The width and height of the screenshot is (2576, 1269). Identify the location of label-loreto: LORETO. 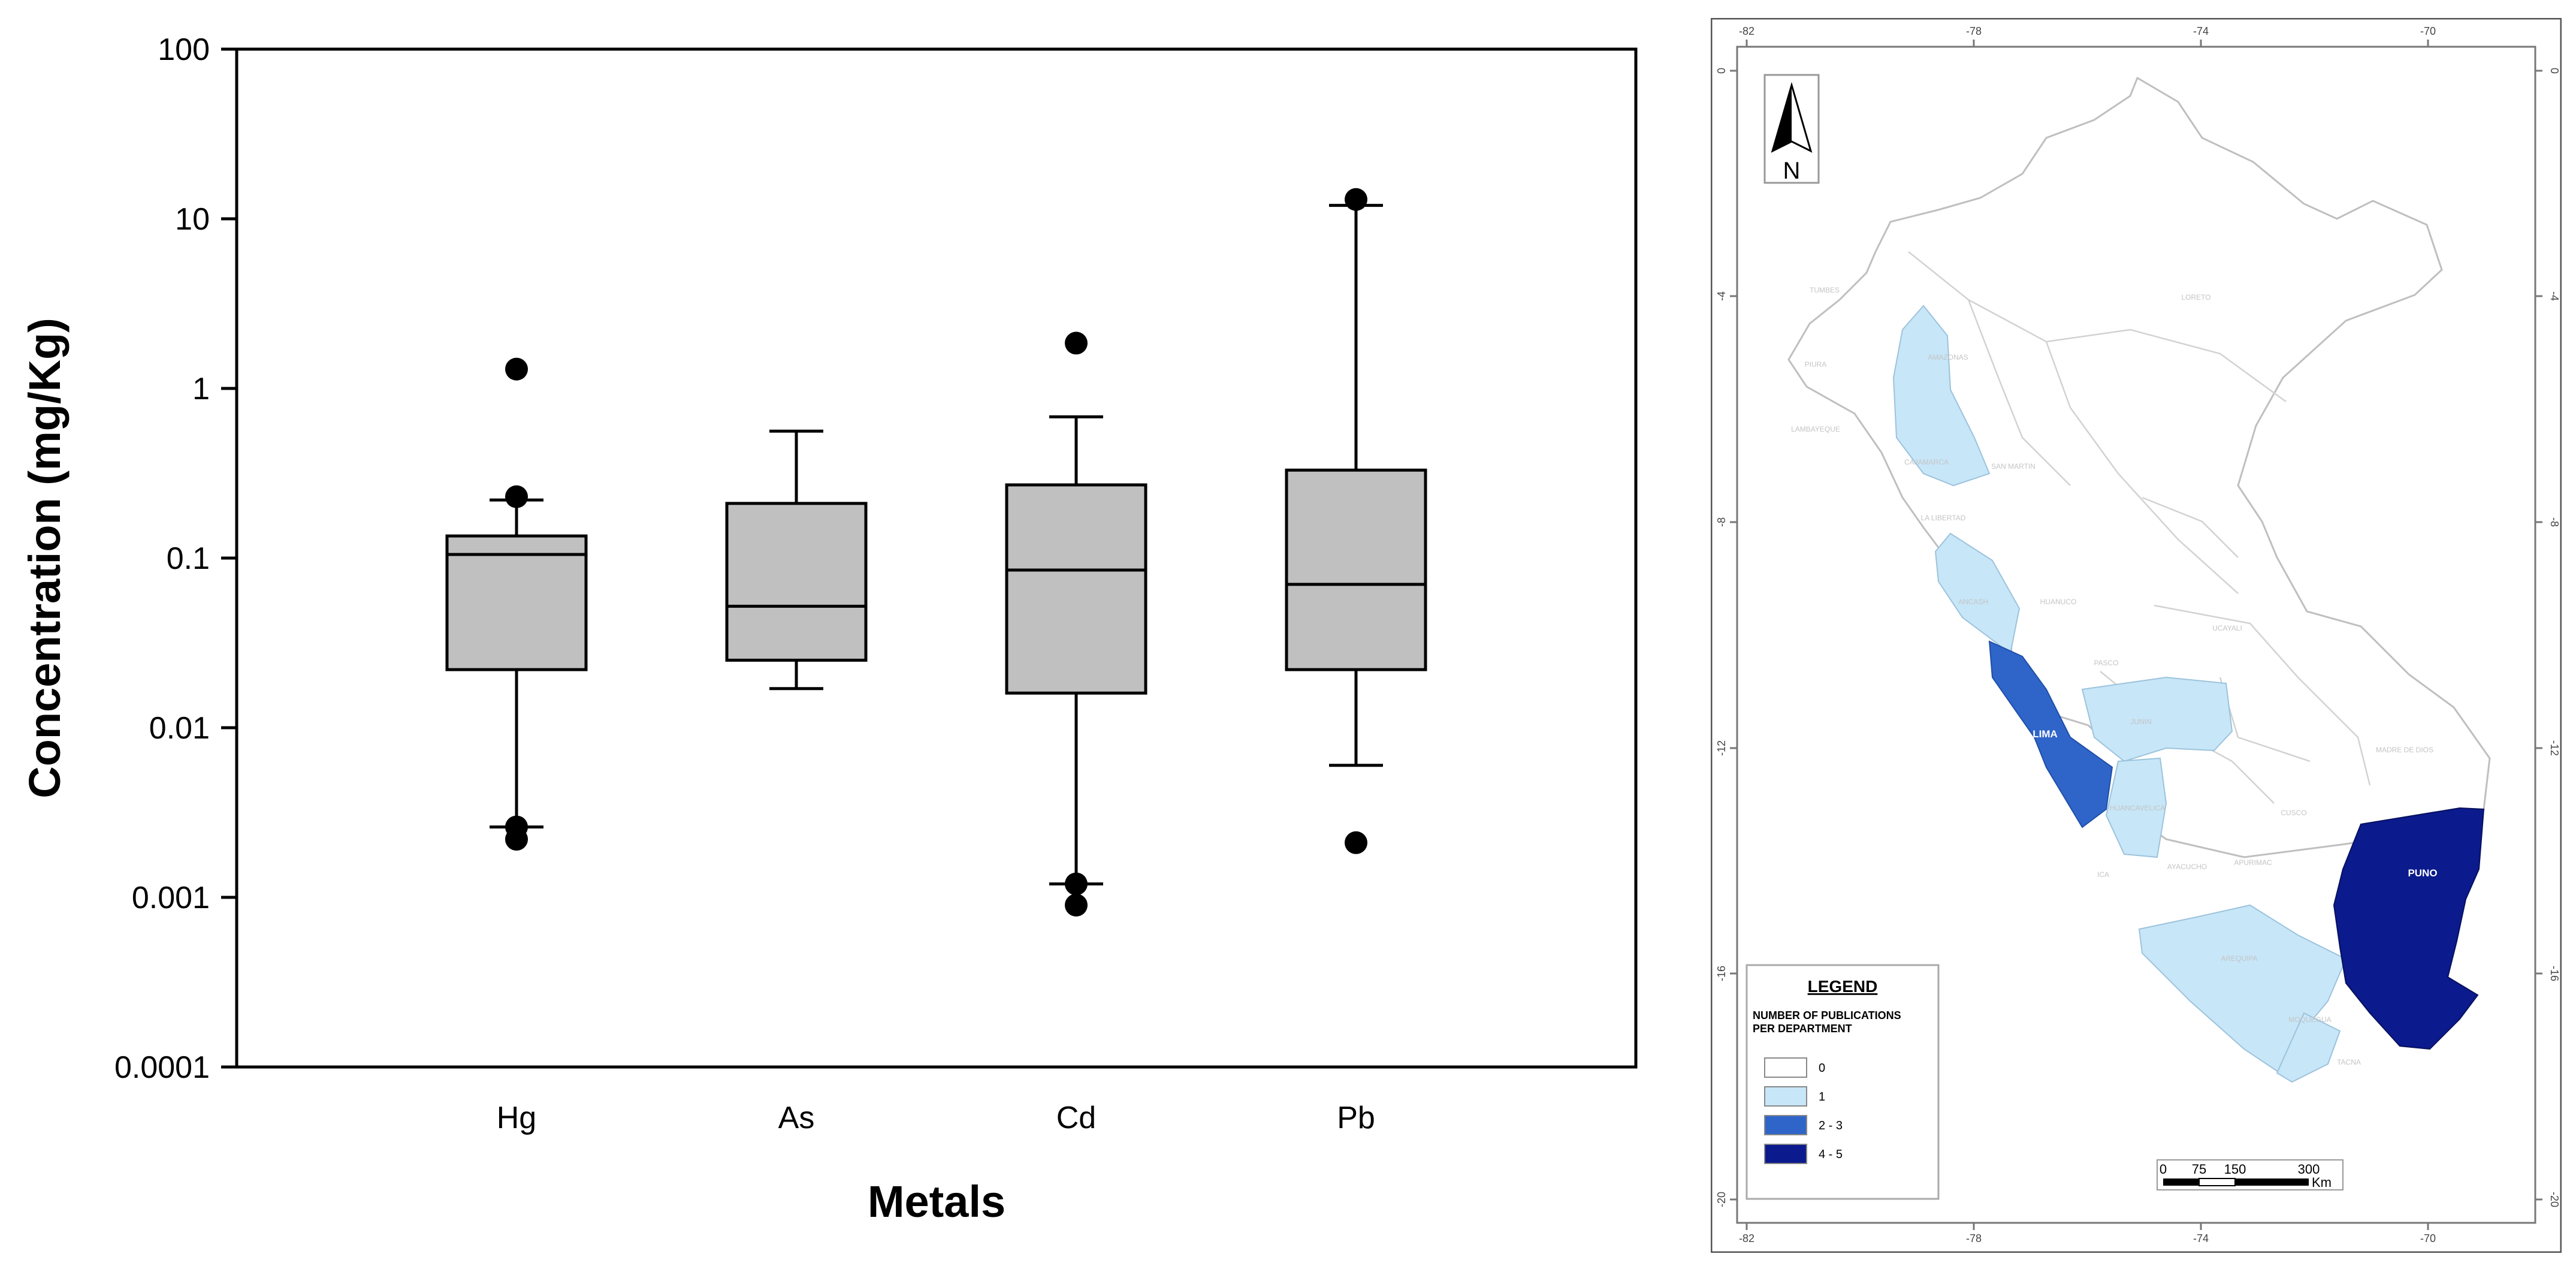
(2195, 297).